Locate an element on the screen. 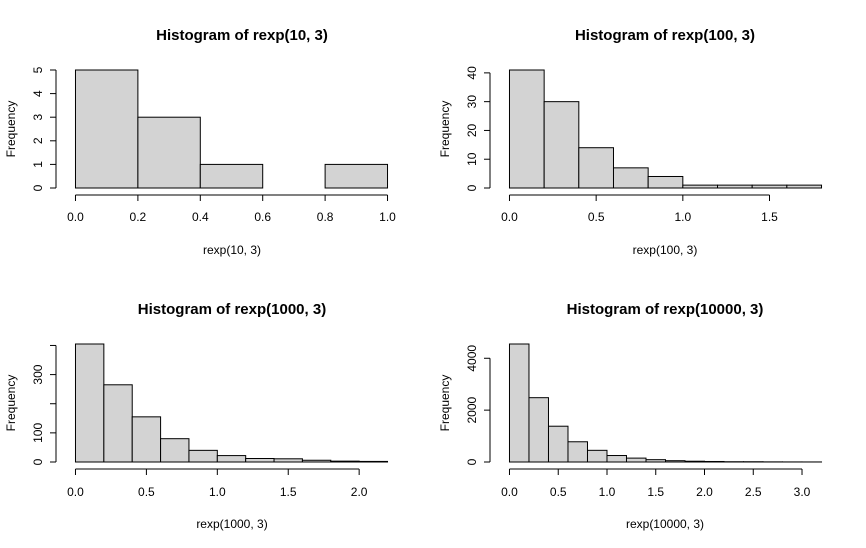 The width and height of the screenshot is (866, 548). y-tick-label: 20 is located at coordinates (472, 130).